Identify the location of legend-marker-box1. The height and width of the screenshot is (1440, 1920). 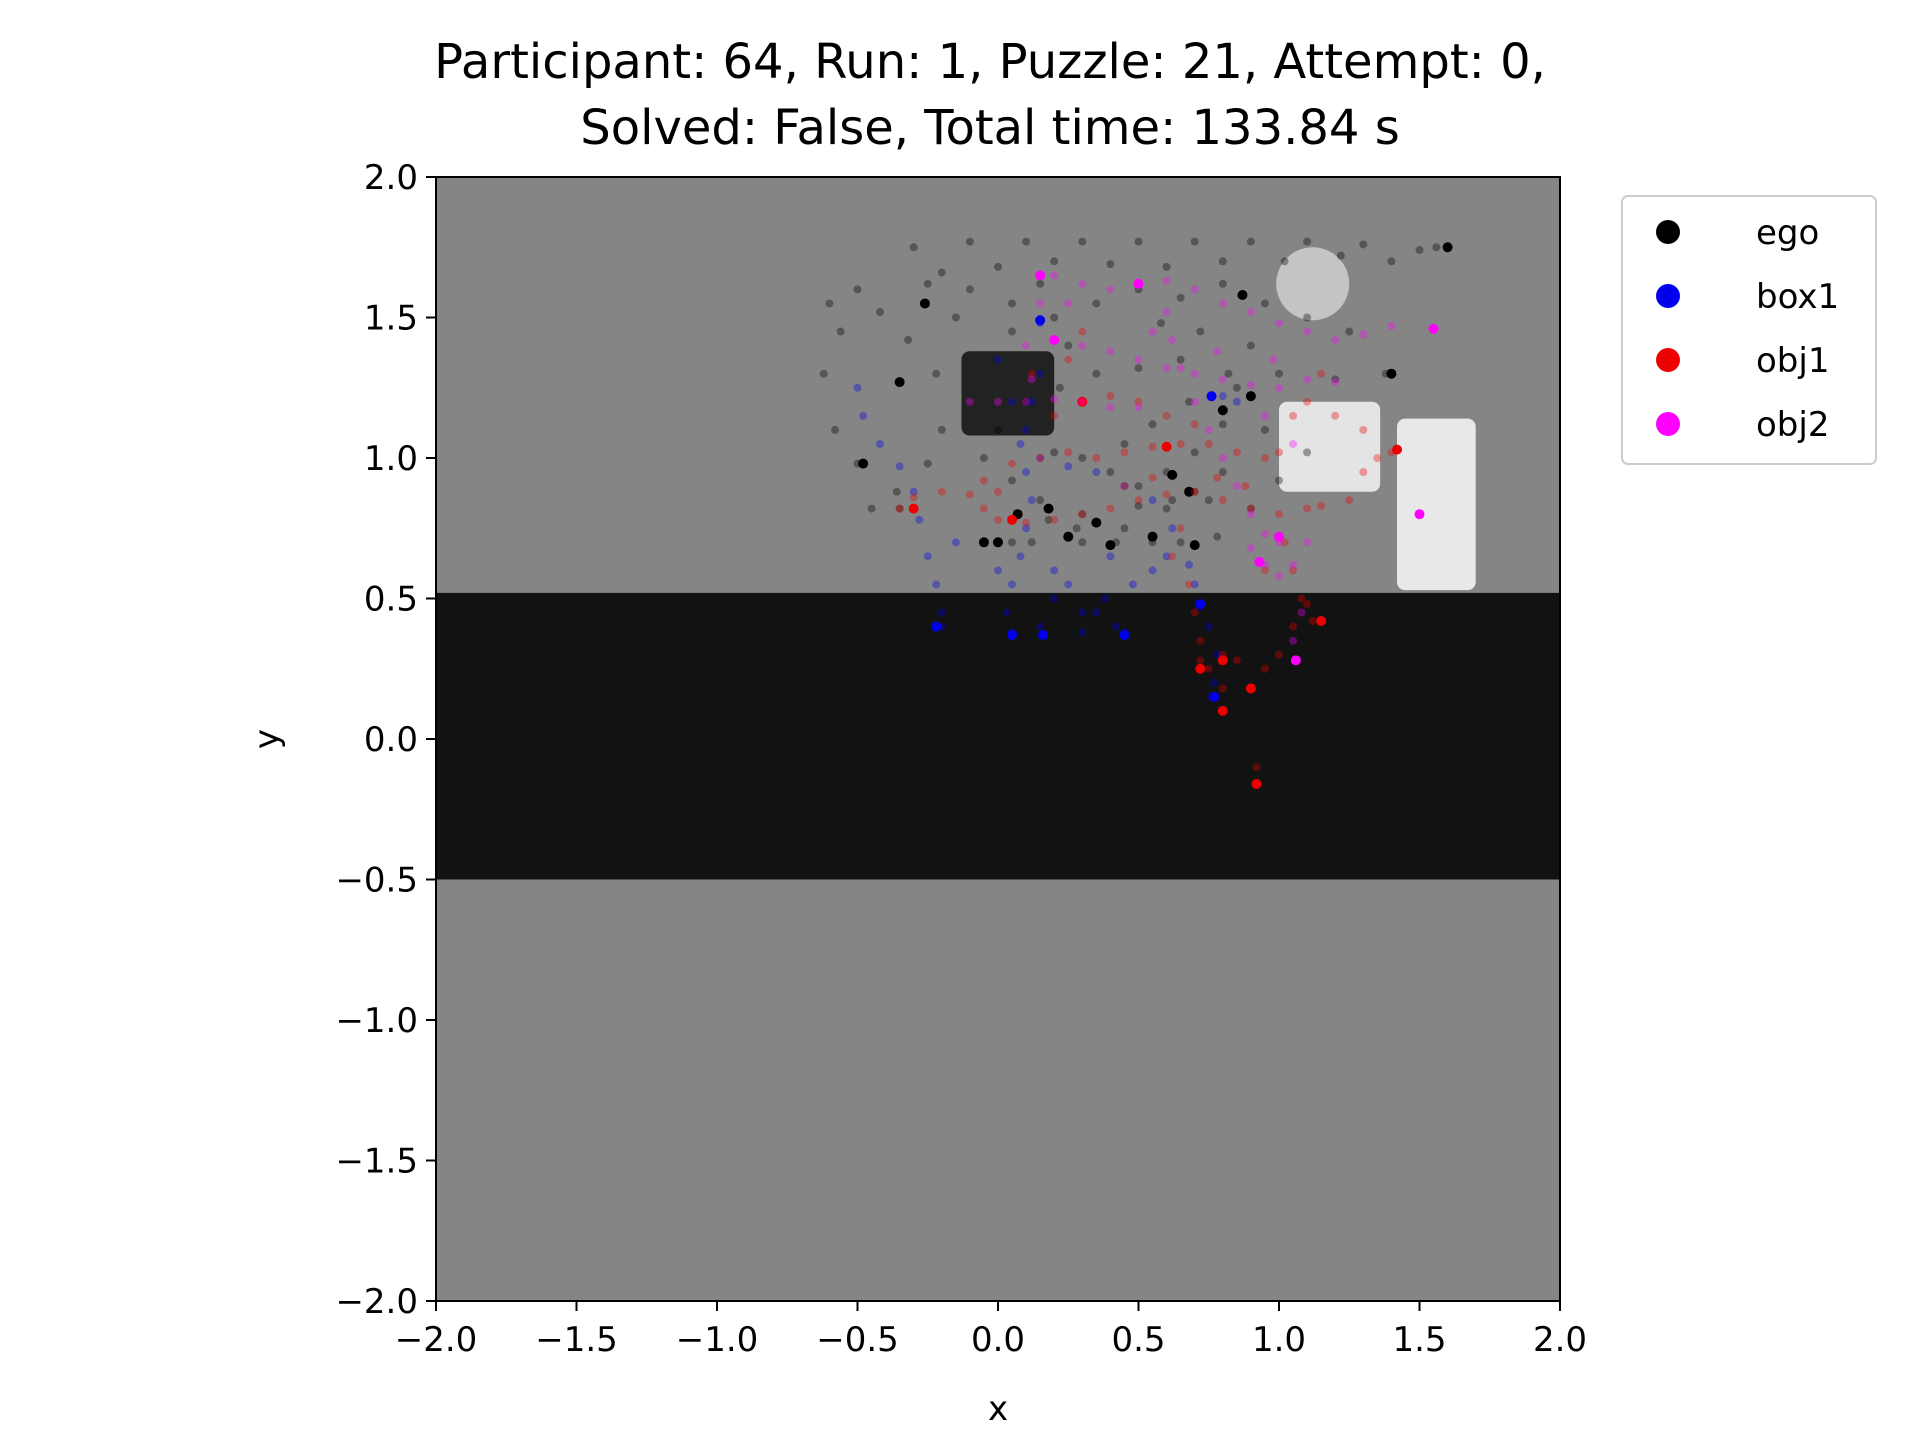
(1668, 296).